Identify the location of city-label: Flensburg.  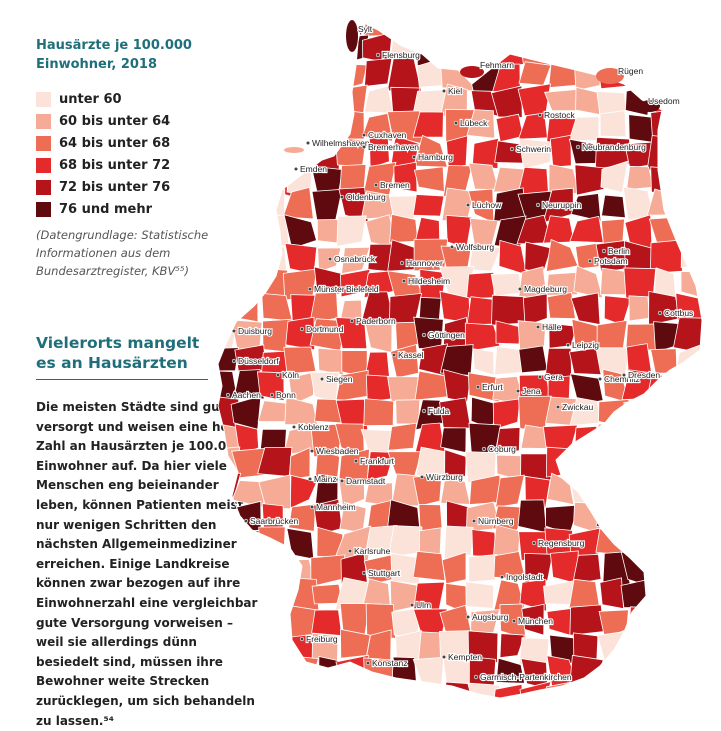
(401, 55).